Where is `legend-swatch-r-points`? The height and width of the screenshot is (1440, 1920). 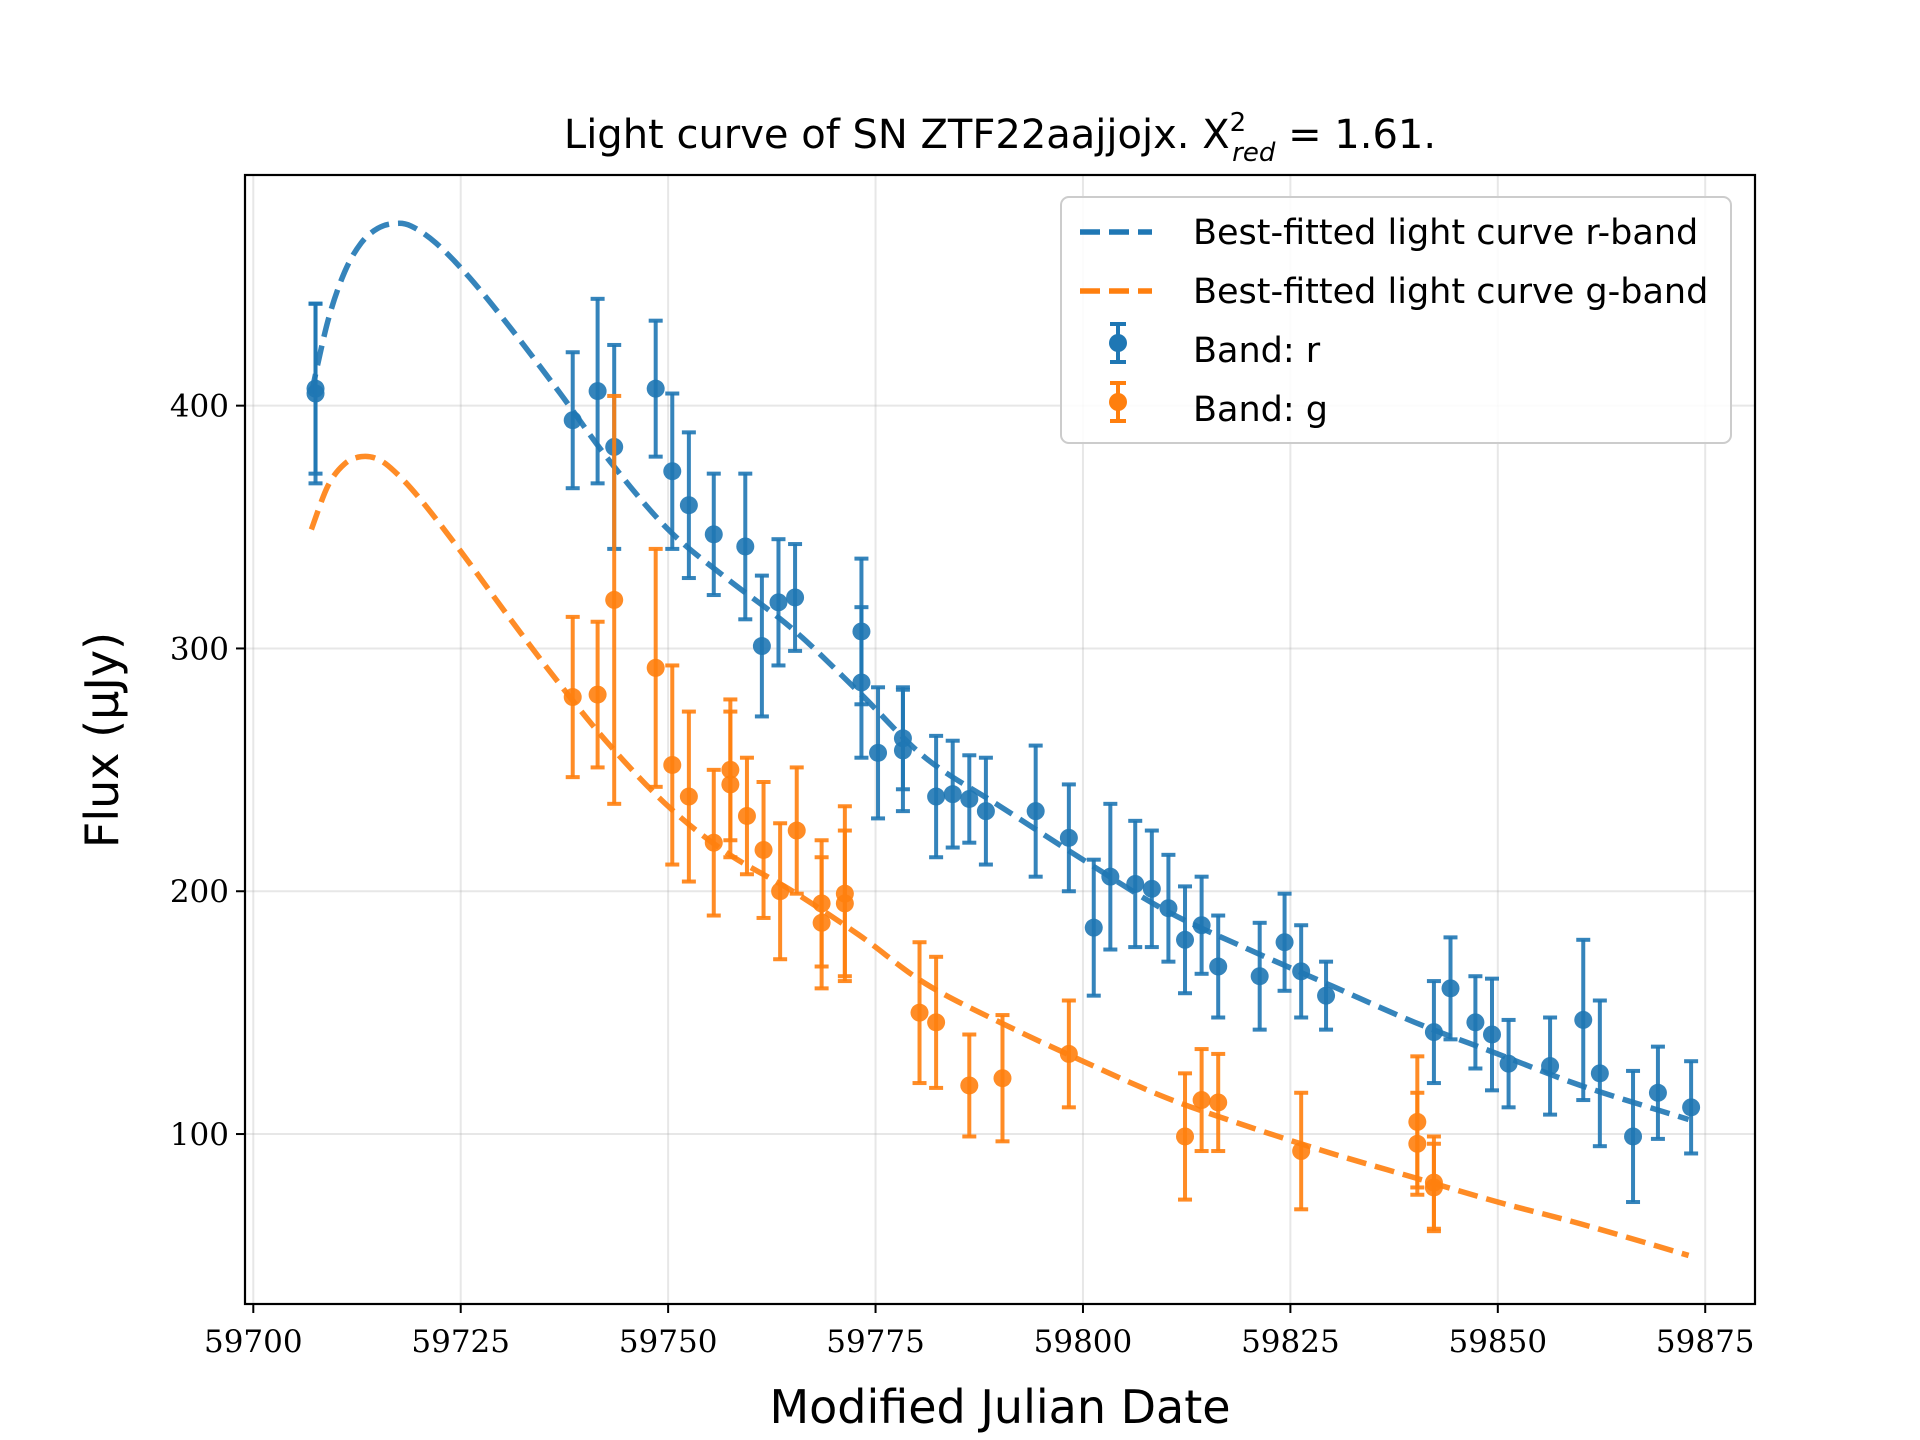
legend-swatch-r-points is located at coordinates (1118, 343).